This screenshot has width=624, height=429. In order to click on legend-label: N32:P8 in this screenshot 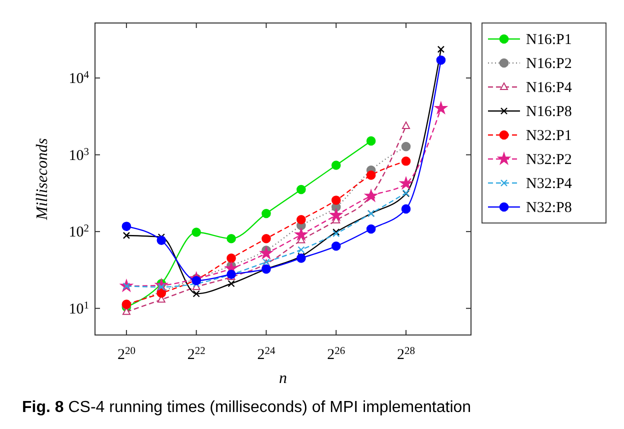, I will do `click(549, 208)`.